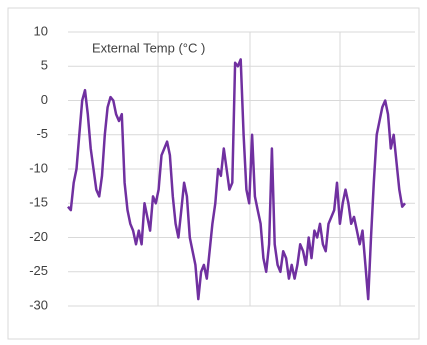 The image size is (427, 345). Describe the element at coordinates (38, 202) in the screenshot. I see `y-tick-label: -15` at that location.